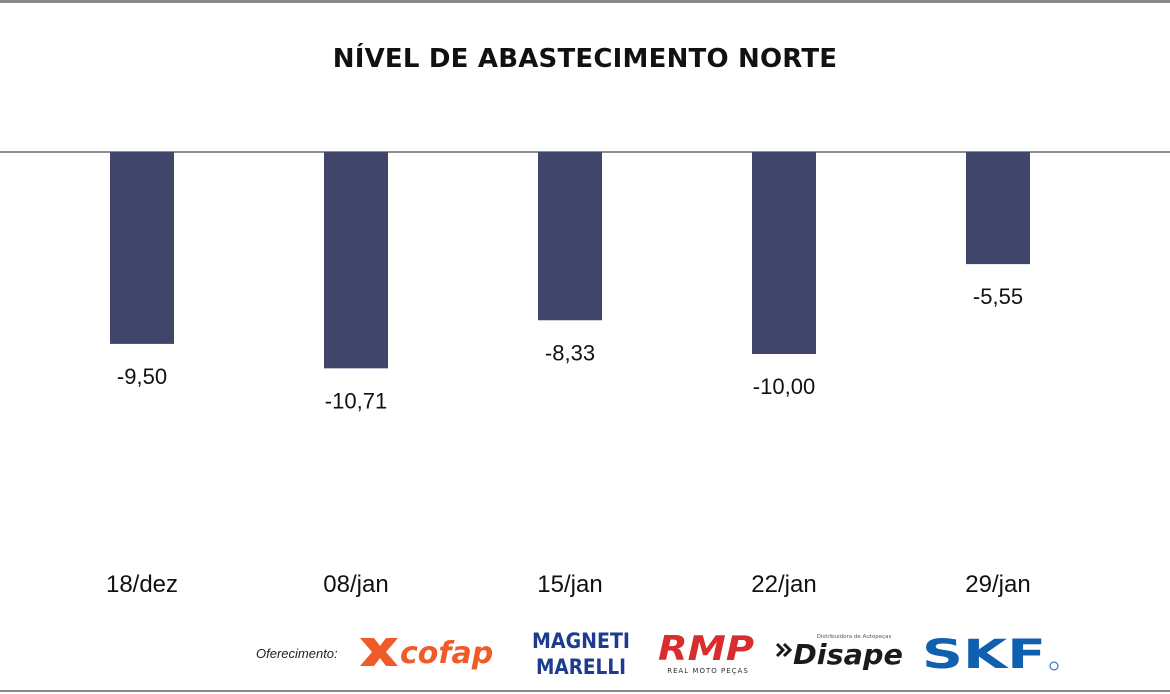 The height and width of the screenshot is (694, 1170). I want to click on disape-logo: Distribuidora de Autopeças Disape, so click(839, 652).